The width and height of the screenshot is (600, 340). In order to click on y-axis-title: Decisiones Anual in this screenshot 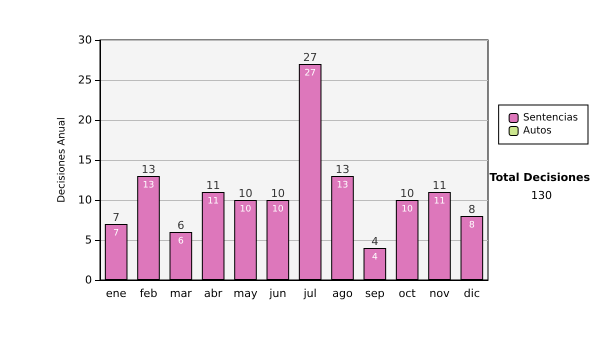, I will do `click(62, 160)`.